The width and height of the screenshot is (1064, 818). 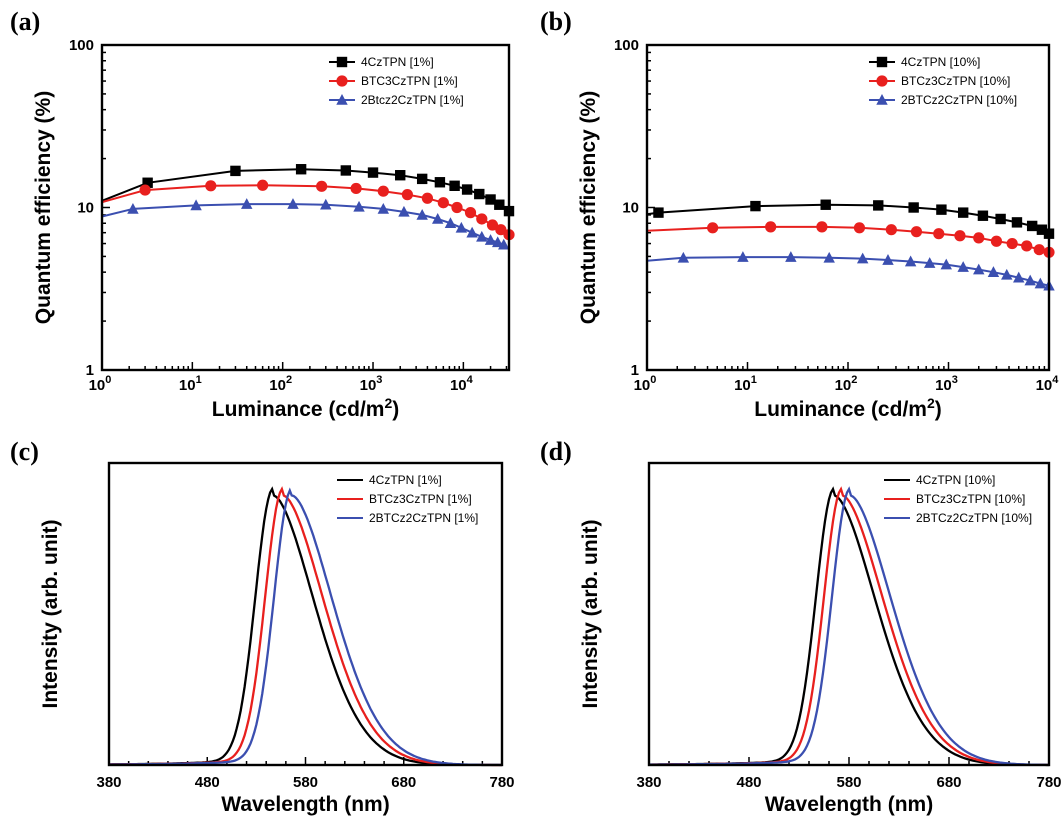 I want to click on plot-frame, so click(x=305, y=614).